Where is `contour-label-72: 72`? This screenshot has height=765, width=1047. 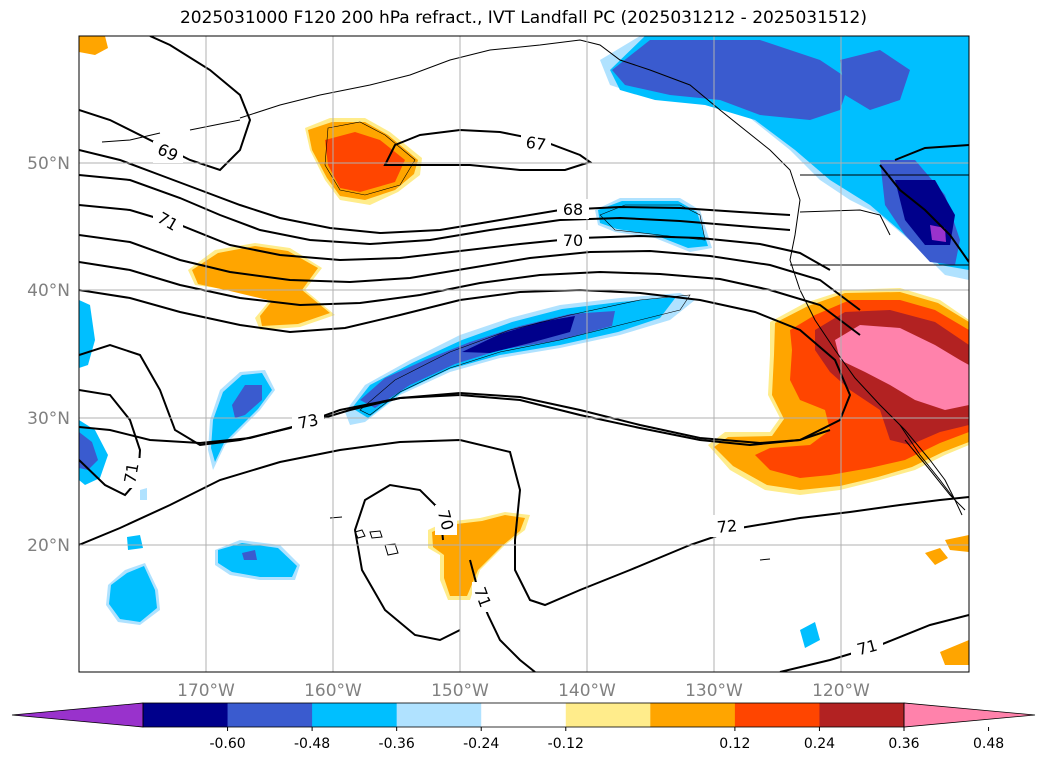 contour-label-72: 72 is located at coordinates (727, 526).